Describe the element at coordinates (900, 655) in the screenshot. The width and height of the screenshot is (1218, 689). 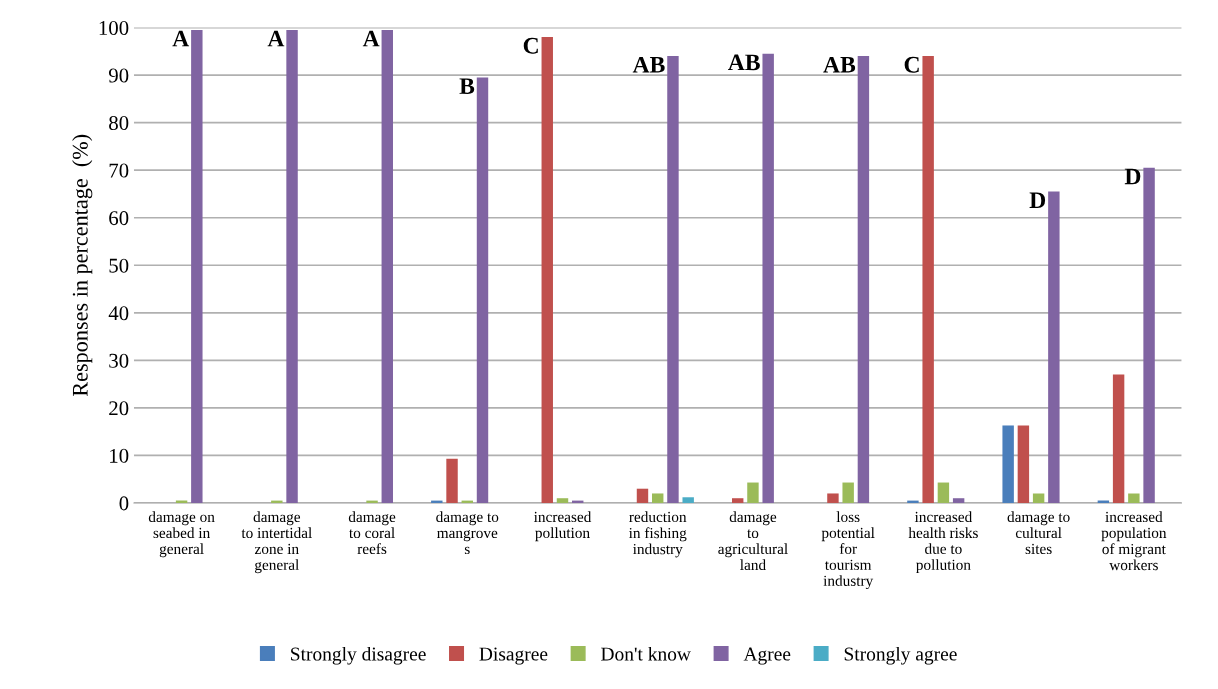
I see `legend-label: Strongly agree` at that location.